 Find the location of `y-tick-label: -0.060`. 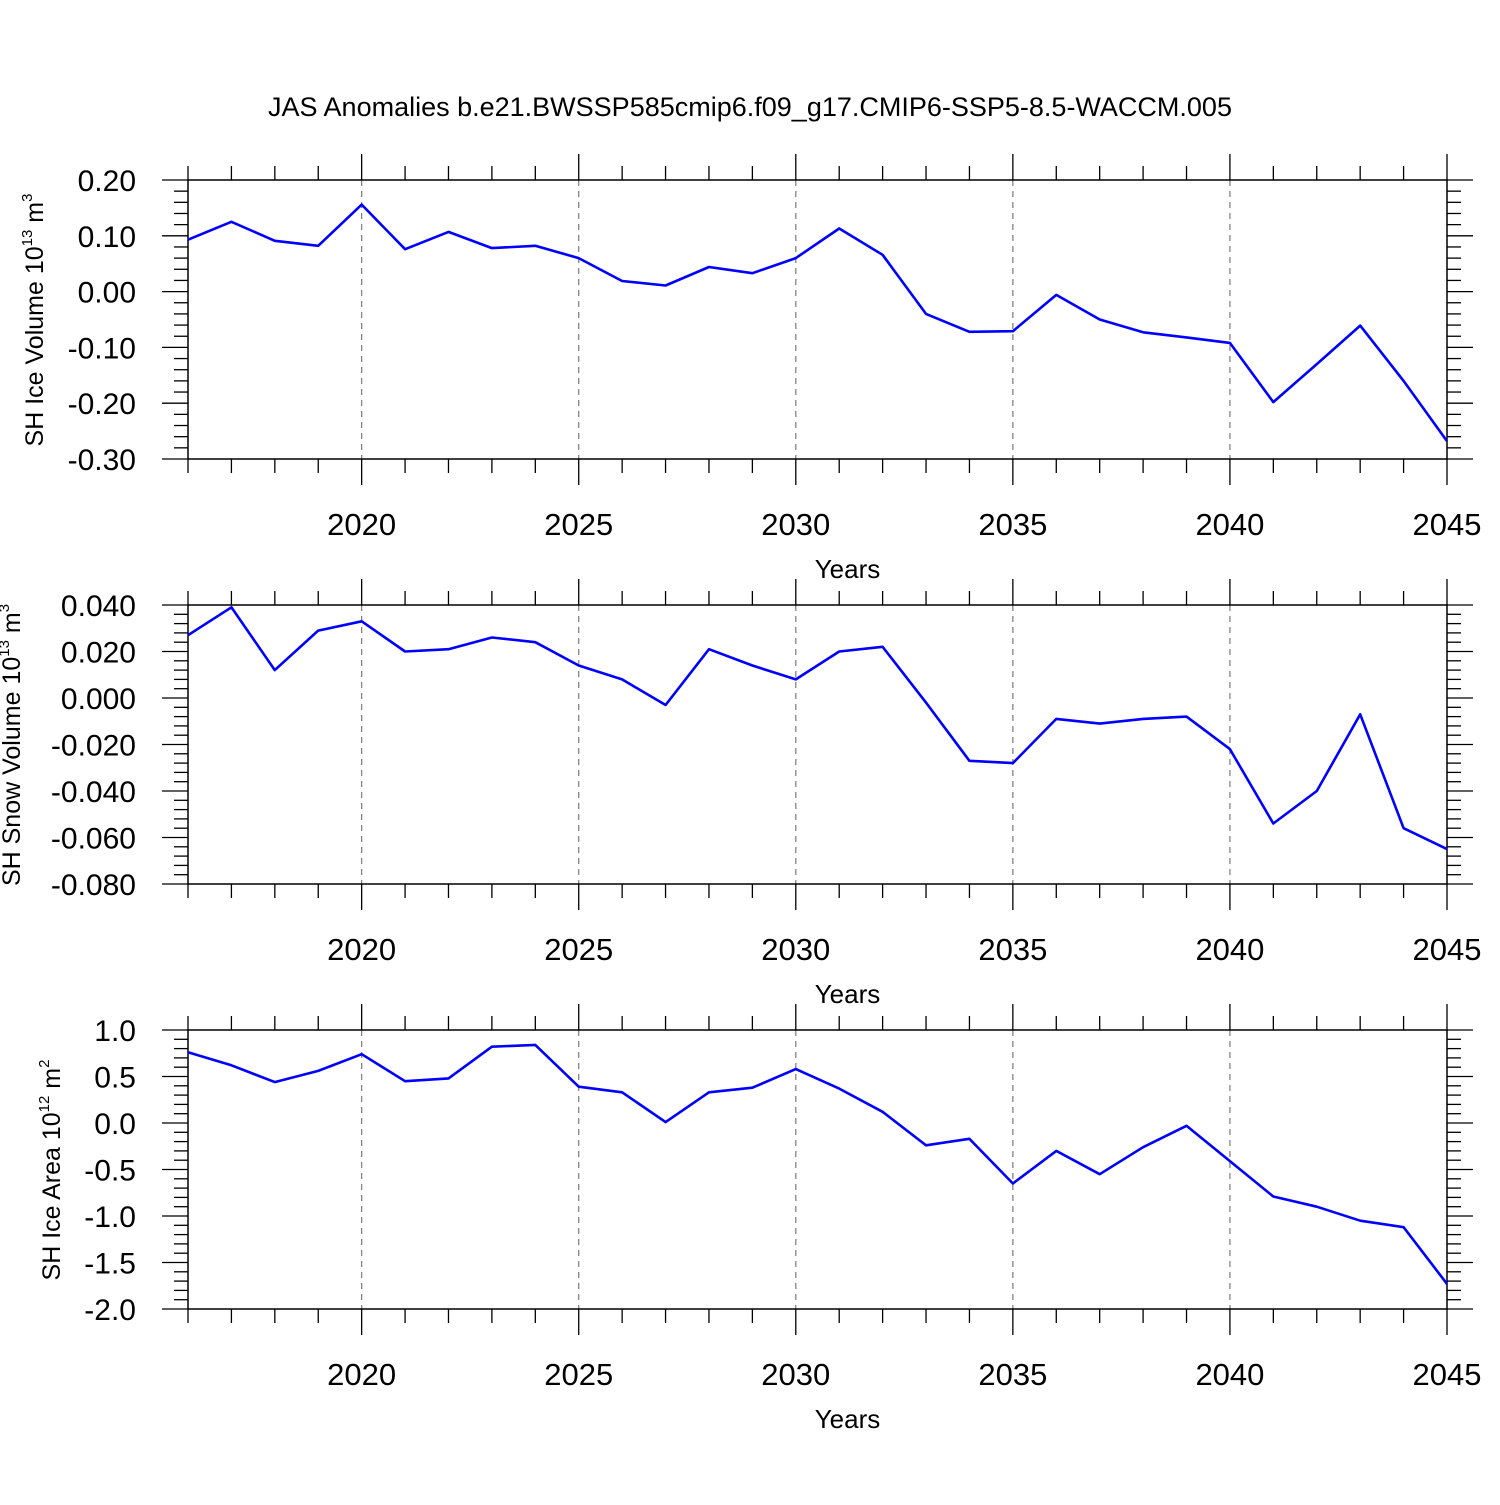

y-tick-label: -0.060 is located at coordinates (93, 839).